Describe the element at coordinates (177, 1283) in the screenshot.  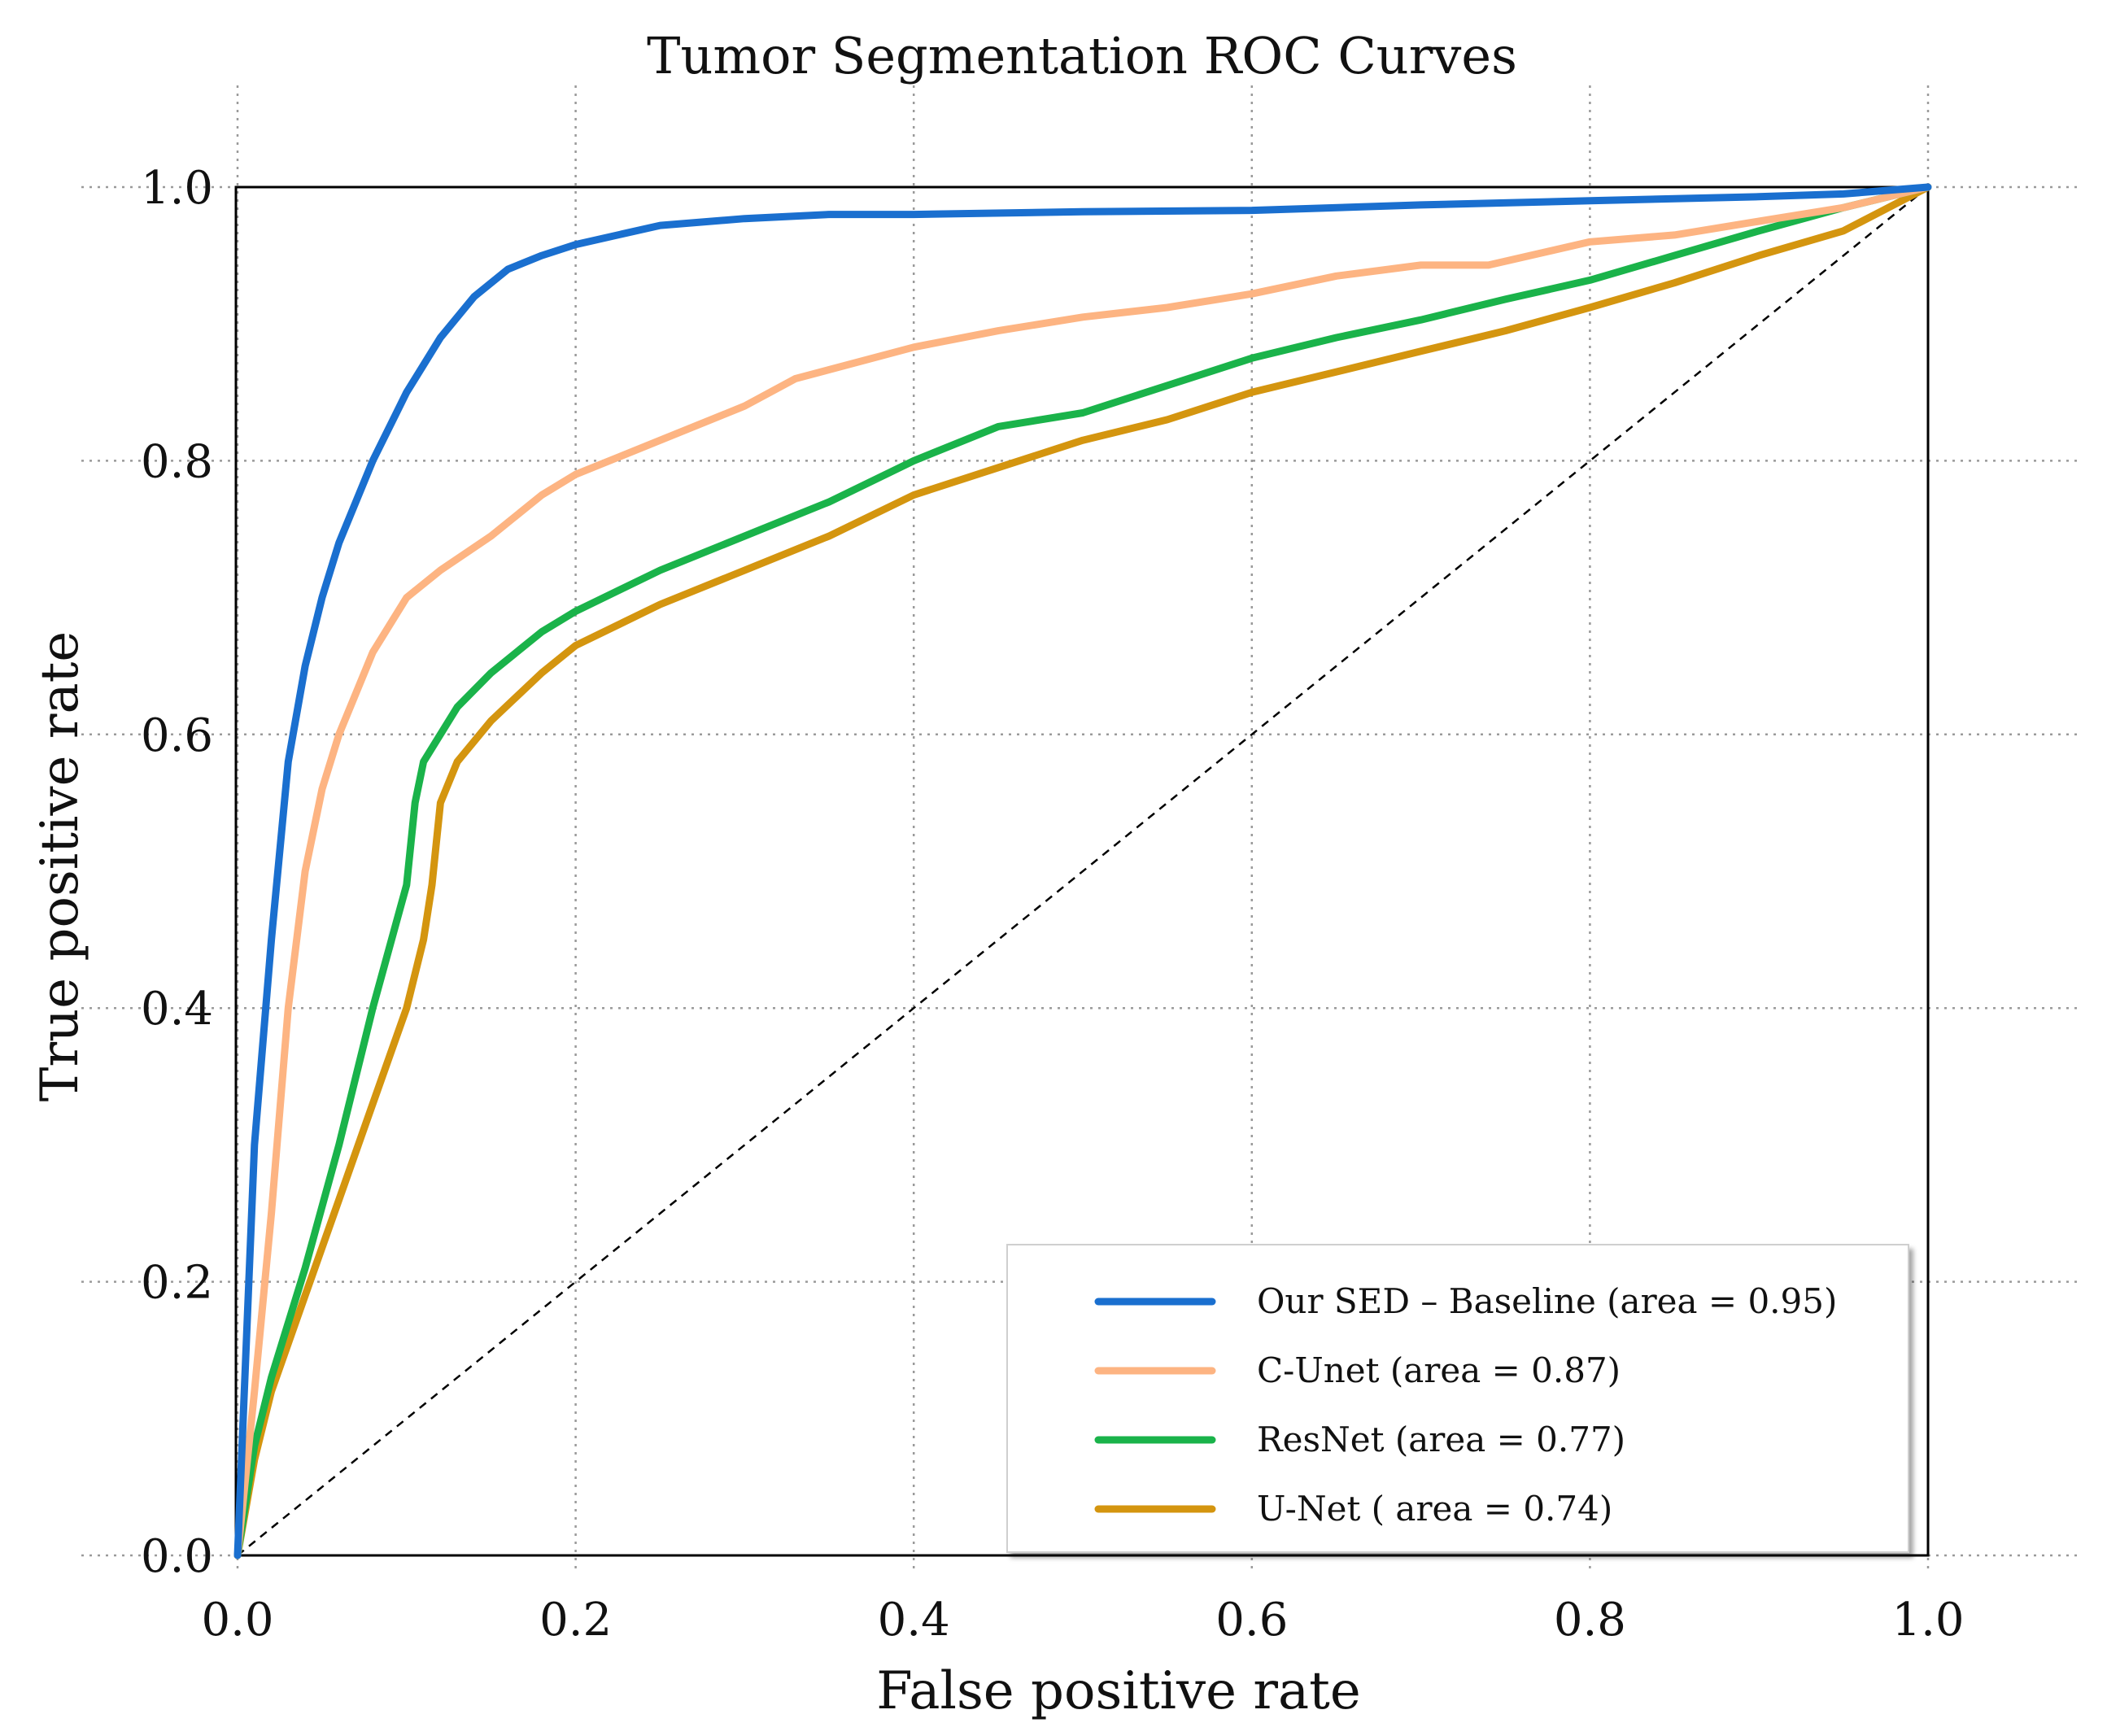
I see `y-tick-label: 0.2` at that location.